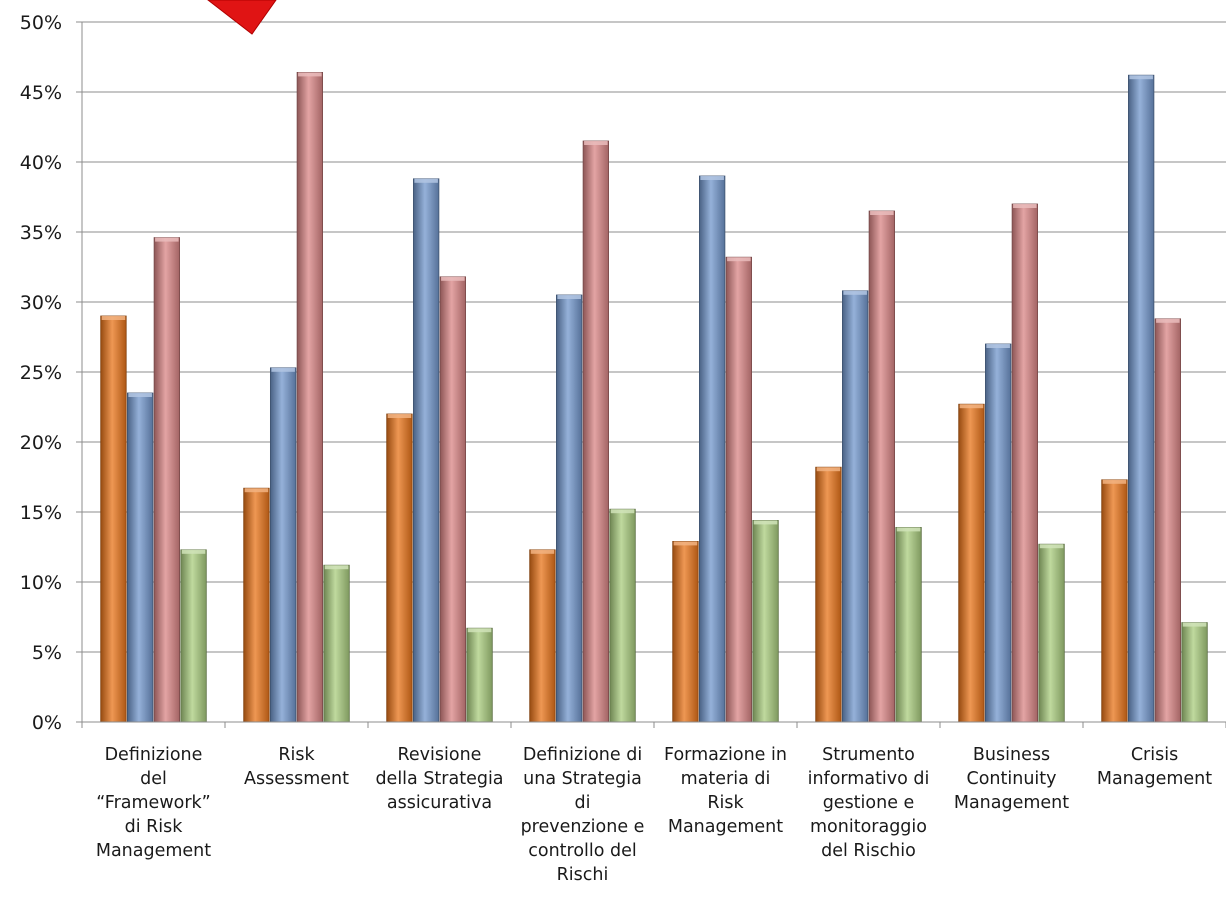  Describe the element at coordinates (1011, 755) in the screenshot. I see `x-category-label-line: Business` at that location.